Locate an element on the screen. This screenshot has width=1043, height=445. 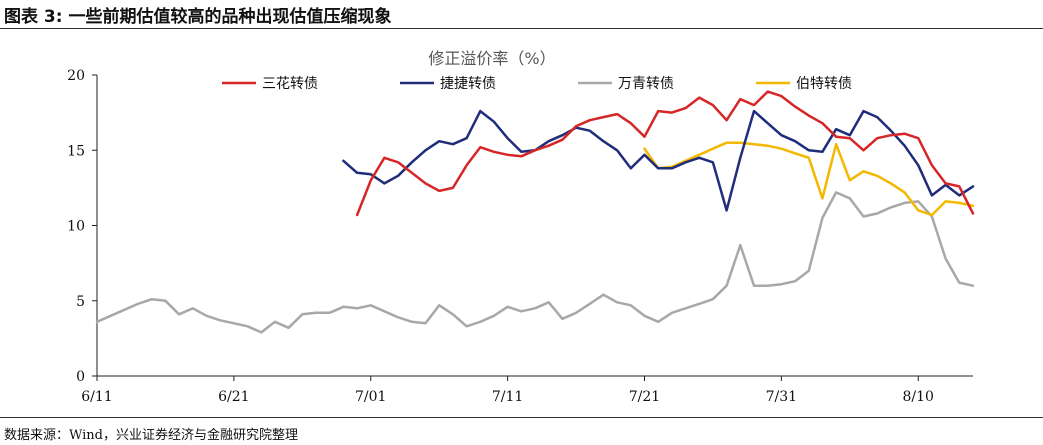
x-tick-label: 7/31 is located at coordinates (781, 397).